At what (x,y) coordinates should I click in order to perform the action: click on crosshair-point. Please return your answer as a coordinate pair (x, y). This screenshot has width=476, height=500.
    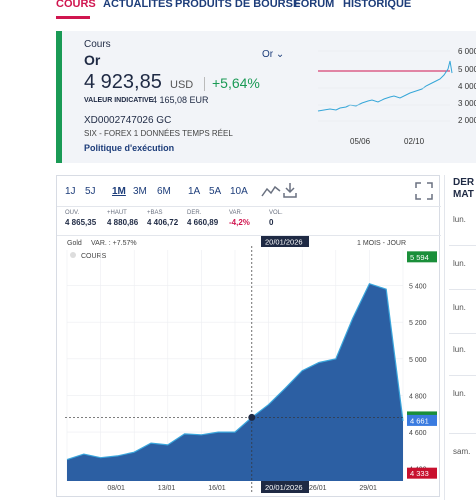
    Looking at the image, I should click on (252, 417).